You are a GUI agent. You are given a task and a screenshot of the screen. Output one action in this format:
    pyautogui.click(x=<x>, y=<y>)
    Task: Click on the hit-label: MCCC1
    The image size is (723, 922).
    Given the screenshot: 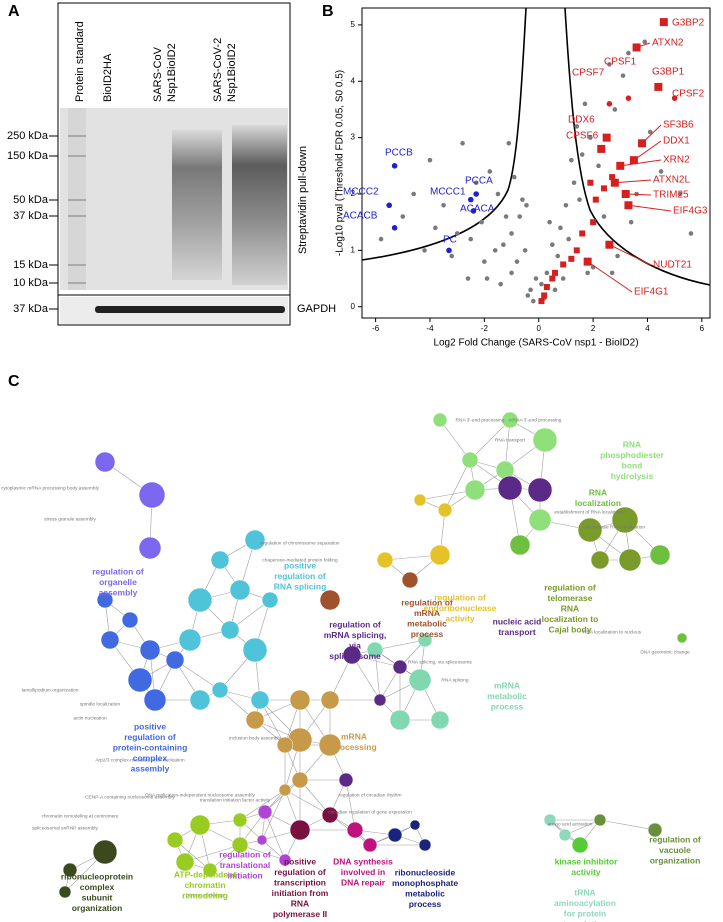 What is the action you would take?
    pyautogui.click(x=448, y=192)
    